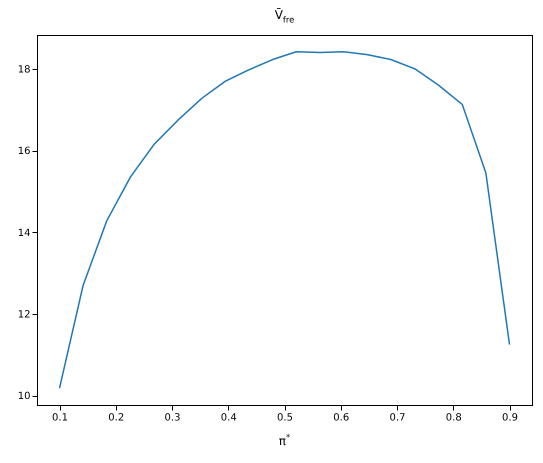  I want to click on y-tick-label: 14, so click(24, 233).